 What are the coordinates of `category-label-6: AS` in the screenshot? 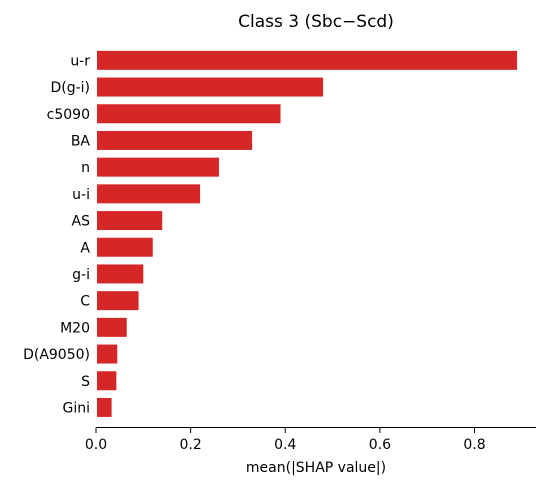 It's located at (81, 222).